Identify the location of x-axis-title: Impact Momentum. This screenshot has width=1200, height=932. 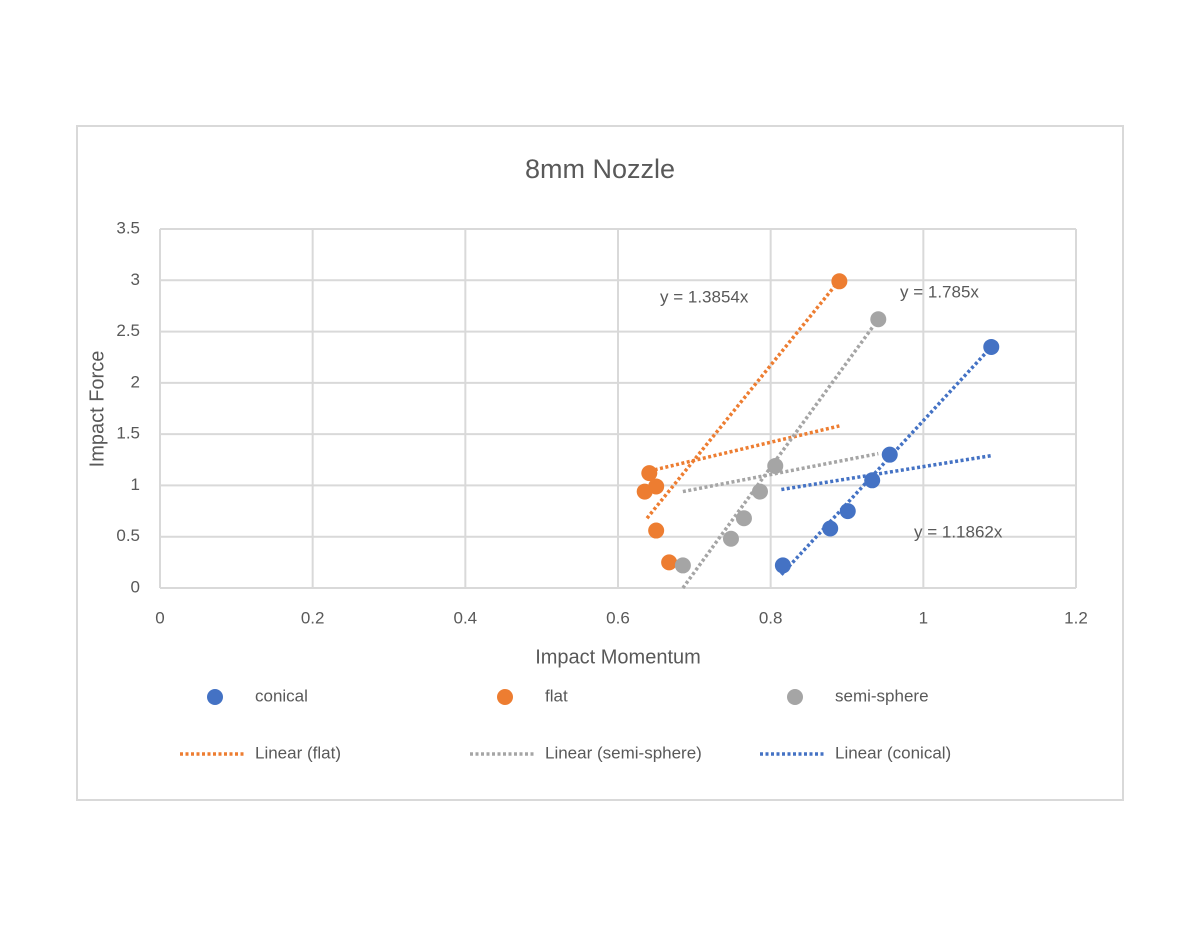
(618, 657).